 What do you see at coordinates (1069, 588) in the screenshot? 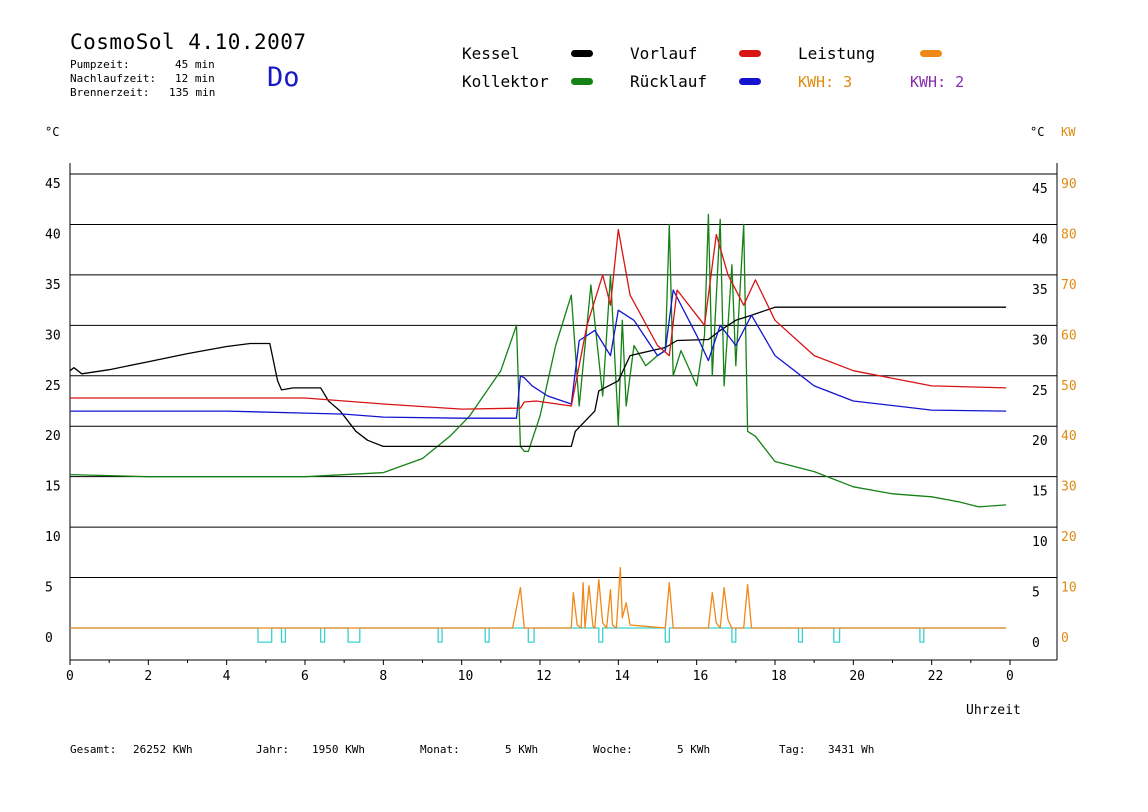
I see `power-tick-label: 10` at bounding box center [1069, 588].